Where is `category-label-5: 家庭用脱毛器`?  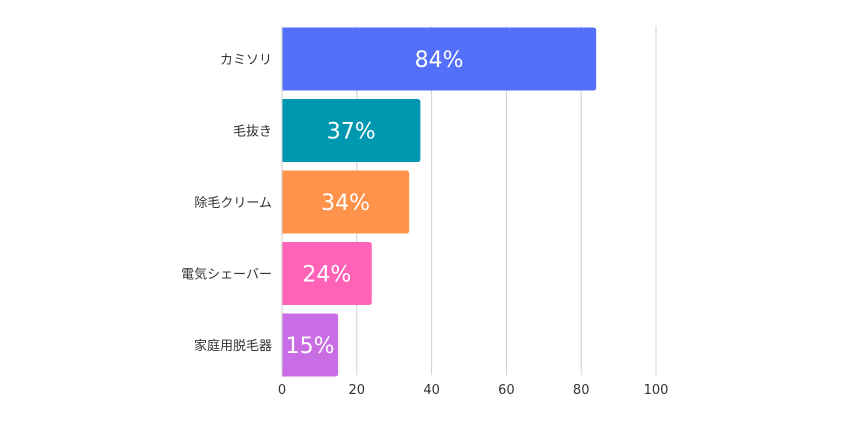 category-label-5: 家庭用脱毛器 is located at coordinates (233, 346).